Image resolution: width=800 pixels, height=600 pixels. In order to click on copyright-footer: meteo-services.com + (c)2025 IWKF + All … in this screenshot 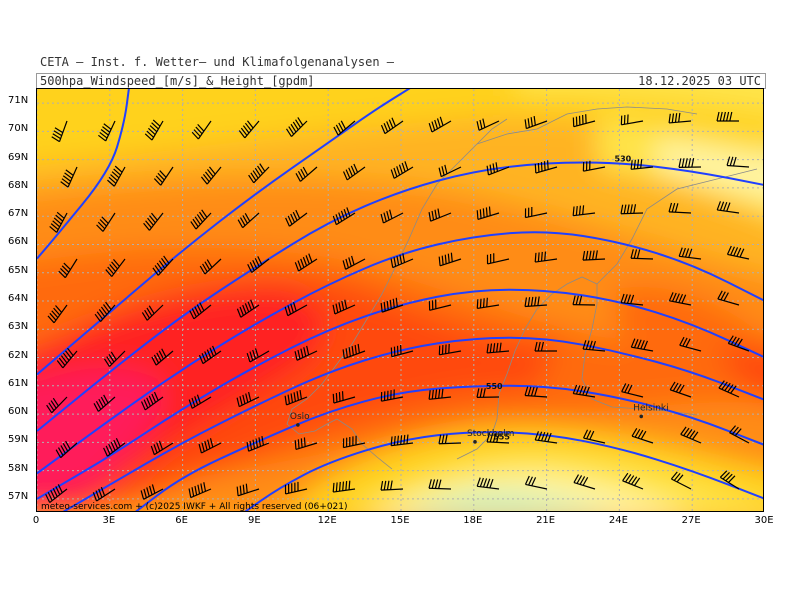, I will do `click(194, 507)`.